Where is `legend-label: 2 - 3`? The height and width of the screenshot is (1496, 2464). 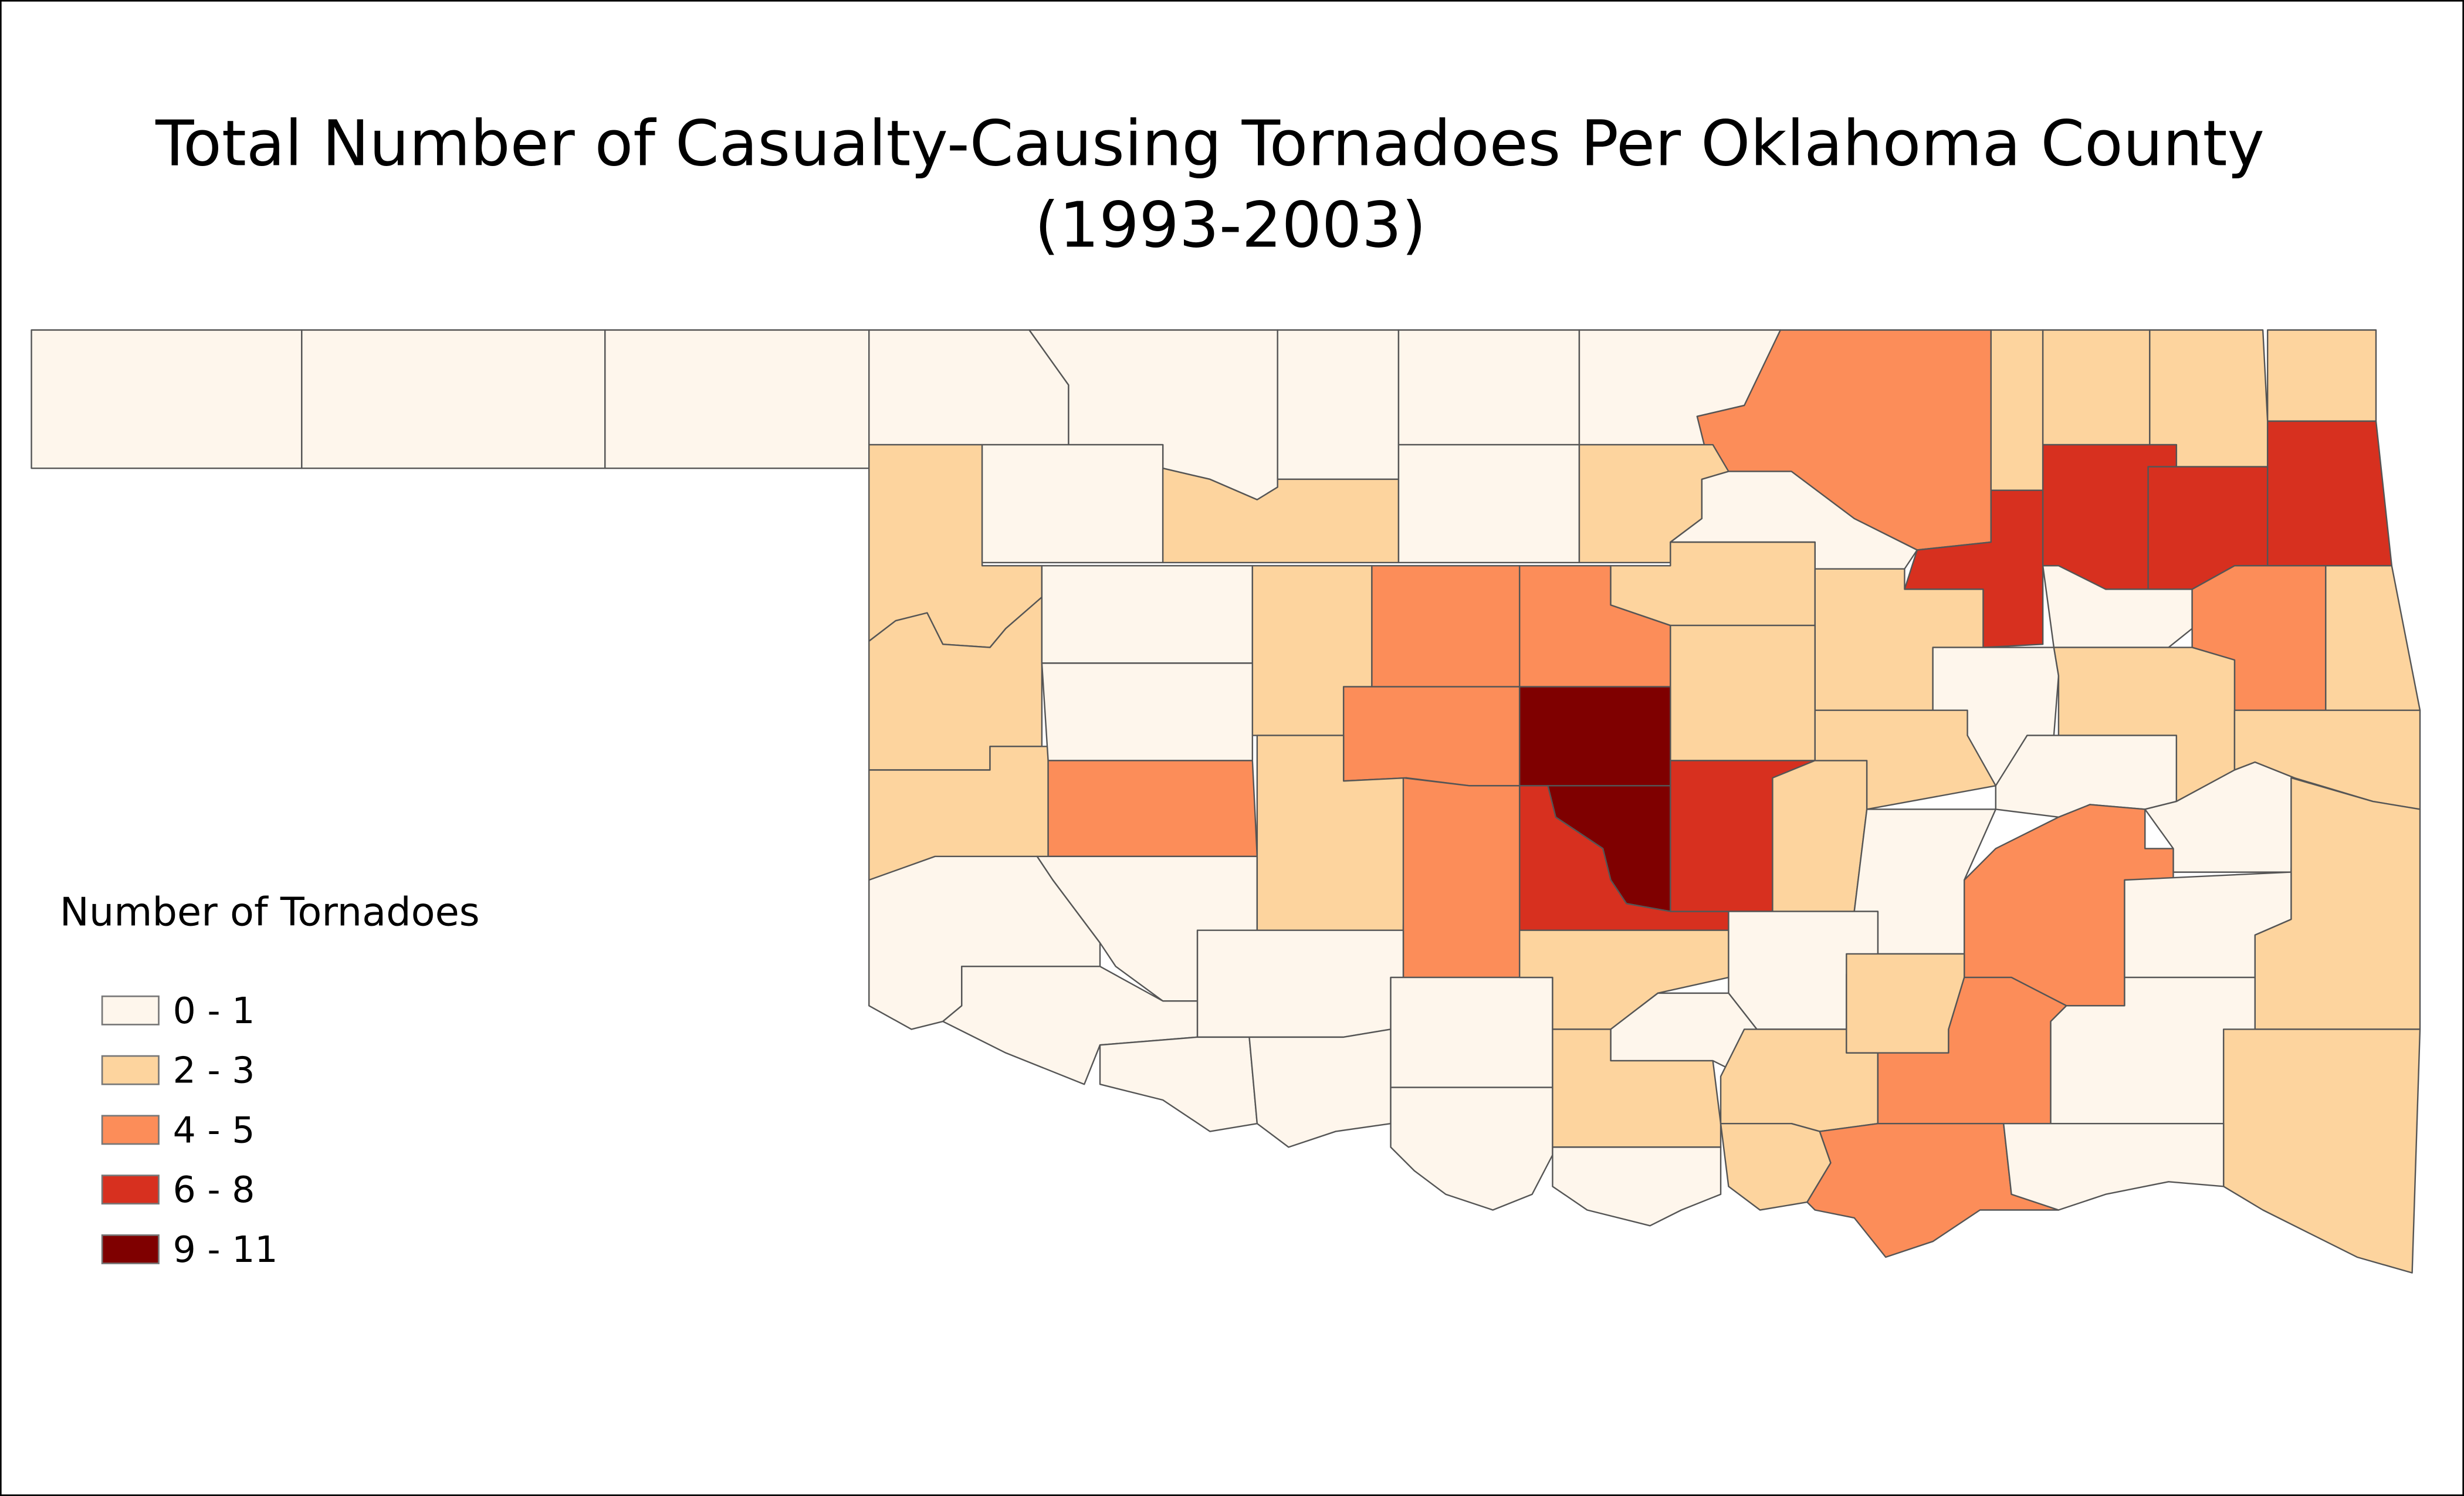 legend-label: 2 - 3 is located at coordinates (214, 1071).